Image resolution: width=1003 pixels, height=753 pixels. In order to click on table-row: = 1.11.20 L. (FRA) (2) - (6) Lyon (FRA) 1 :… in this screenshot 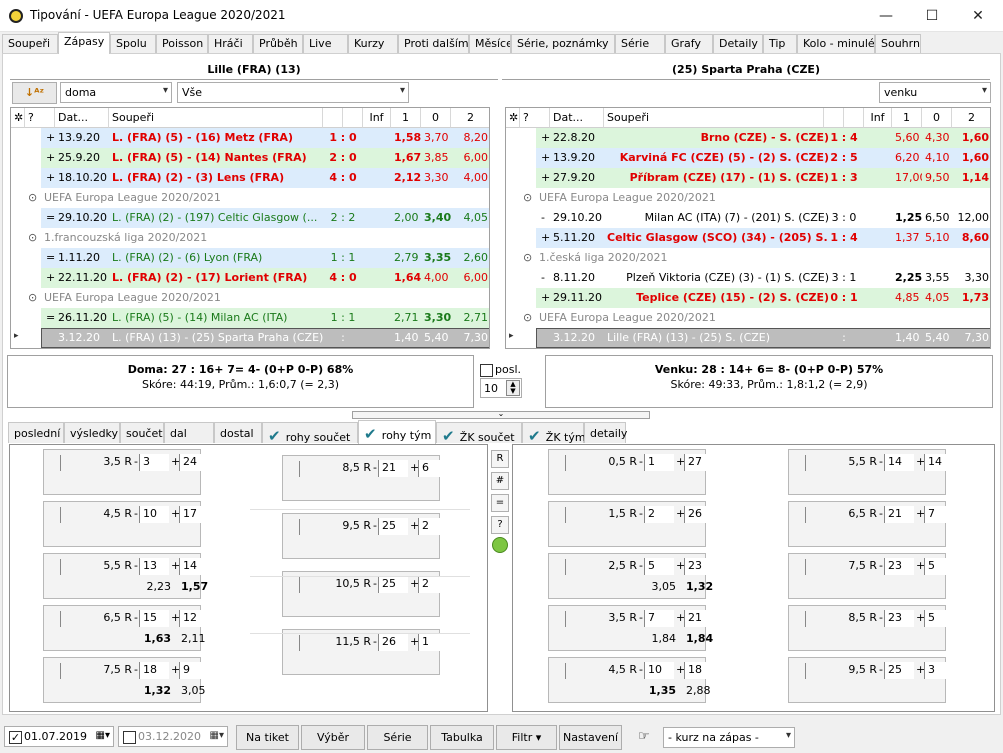, I will do `click(250, 258)`.